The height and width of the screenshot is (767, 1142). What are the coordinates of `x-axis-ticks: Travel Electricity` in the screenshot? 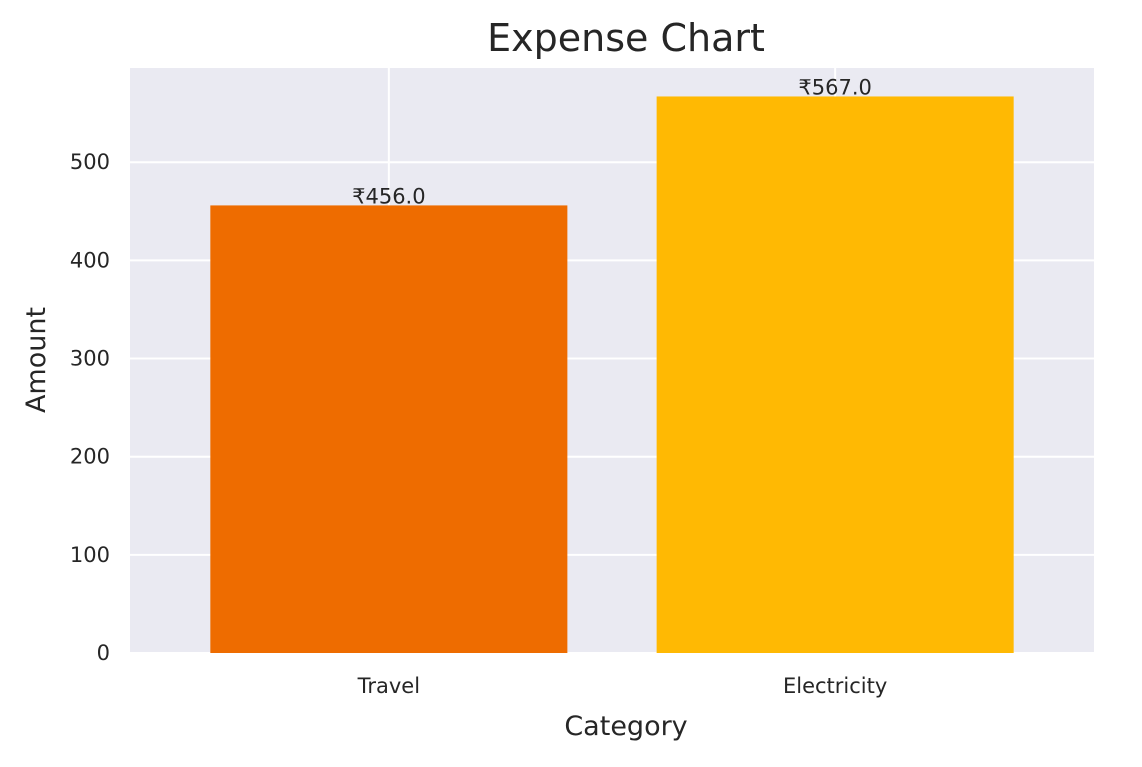 It's located at (622, 686).